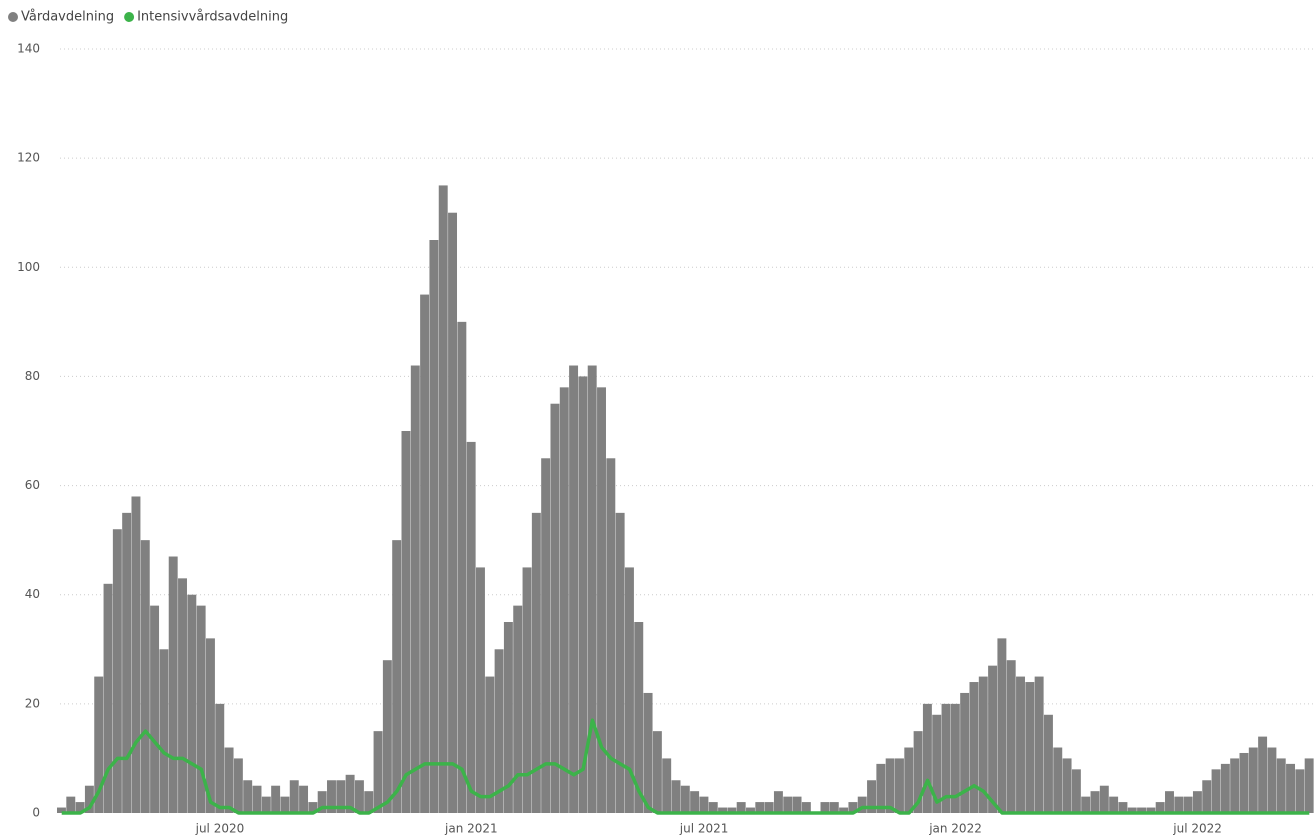  Describe the element at coordinates (685, 766) in the screenshot. I see `line` at that location.